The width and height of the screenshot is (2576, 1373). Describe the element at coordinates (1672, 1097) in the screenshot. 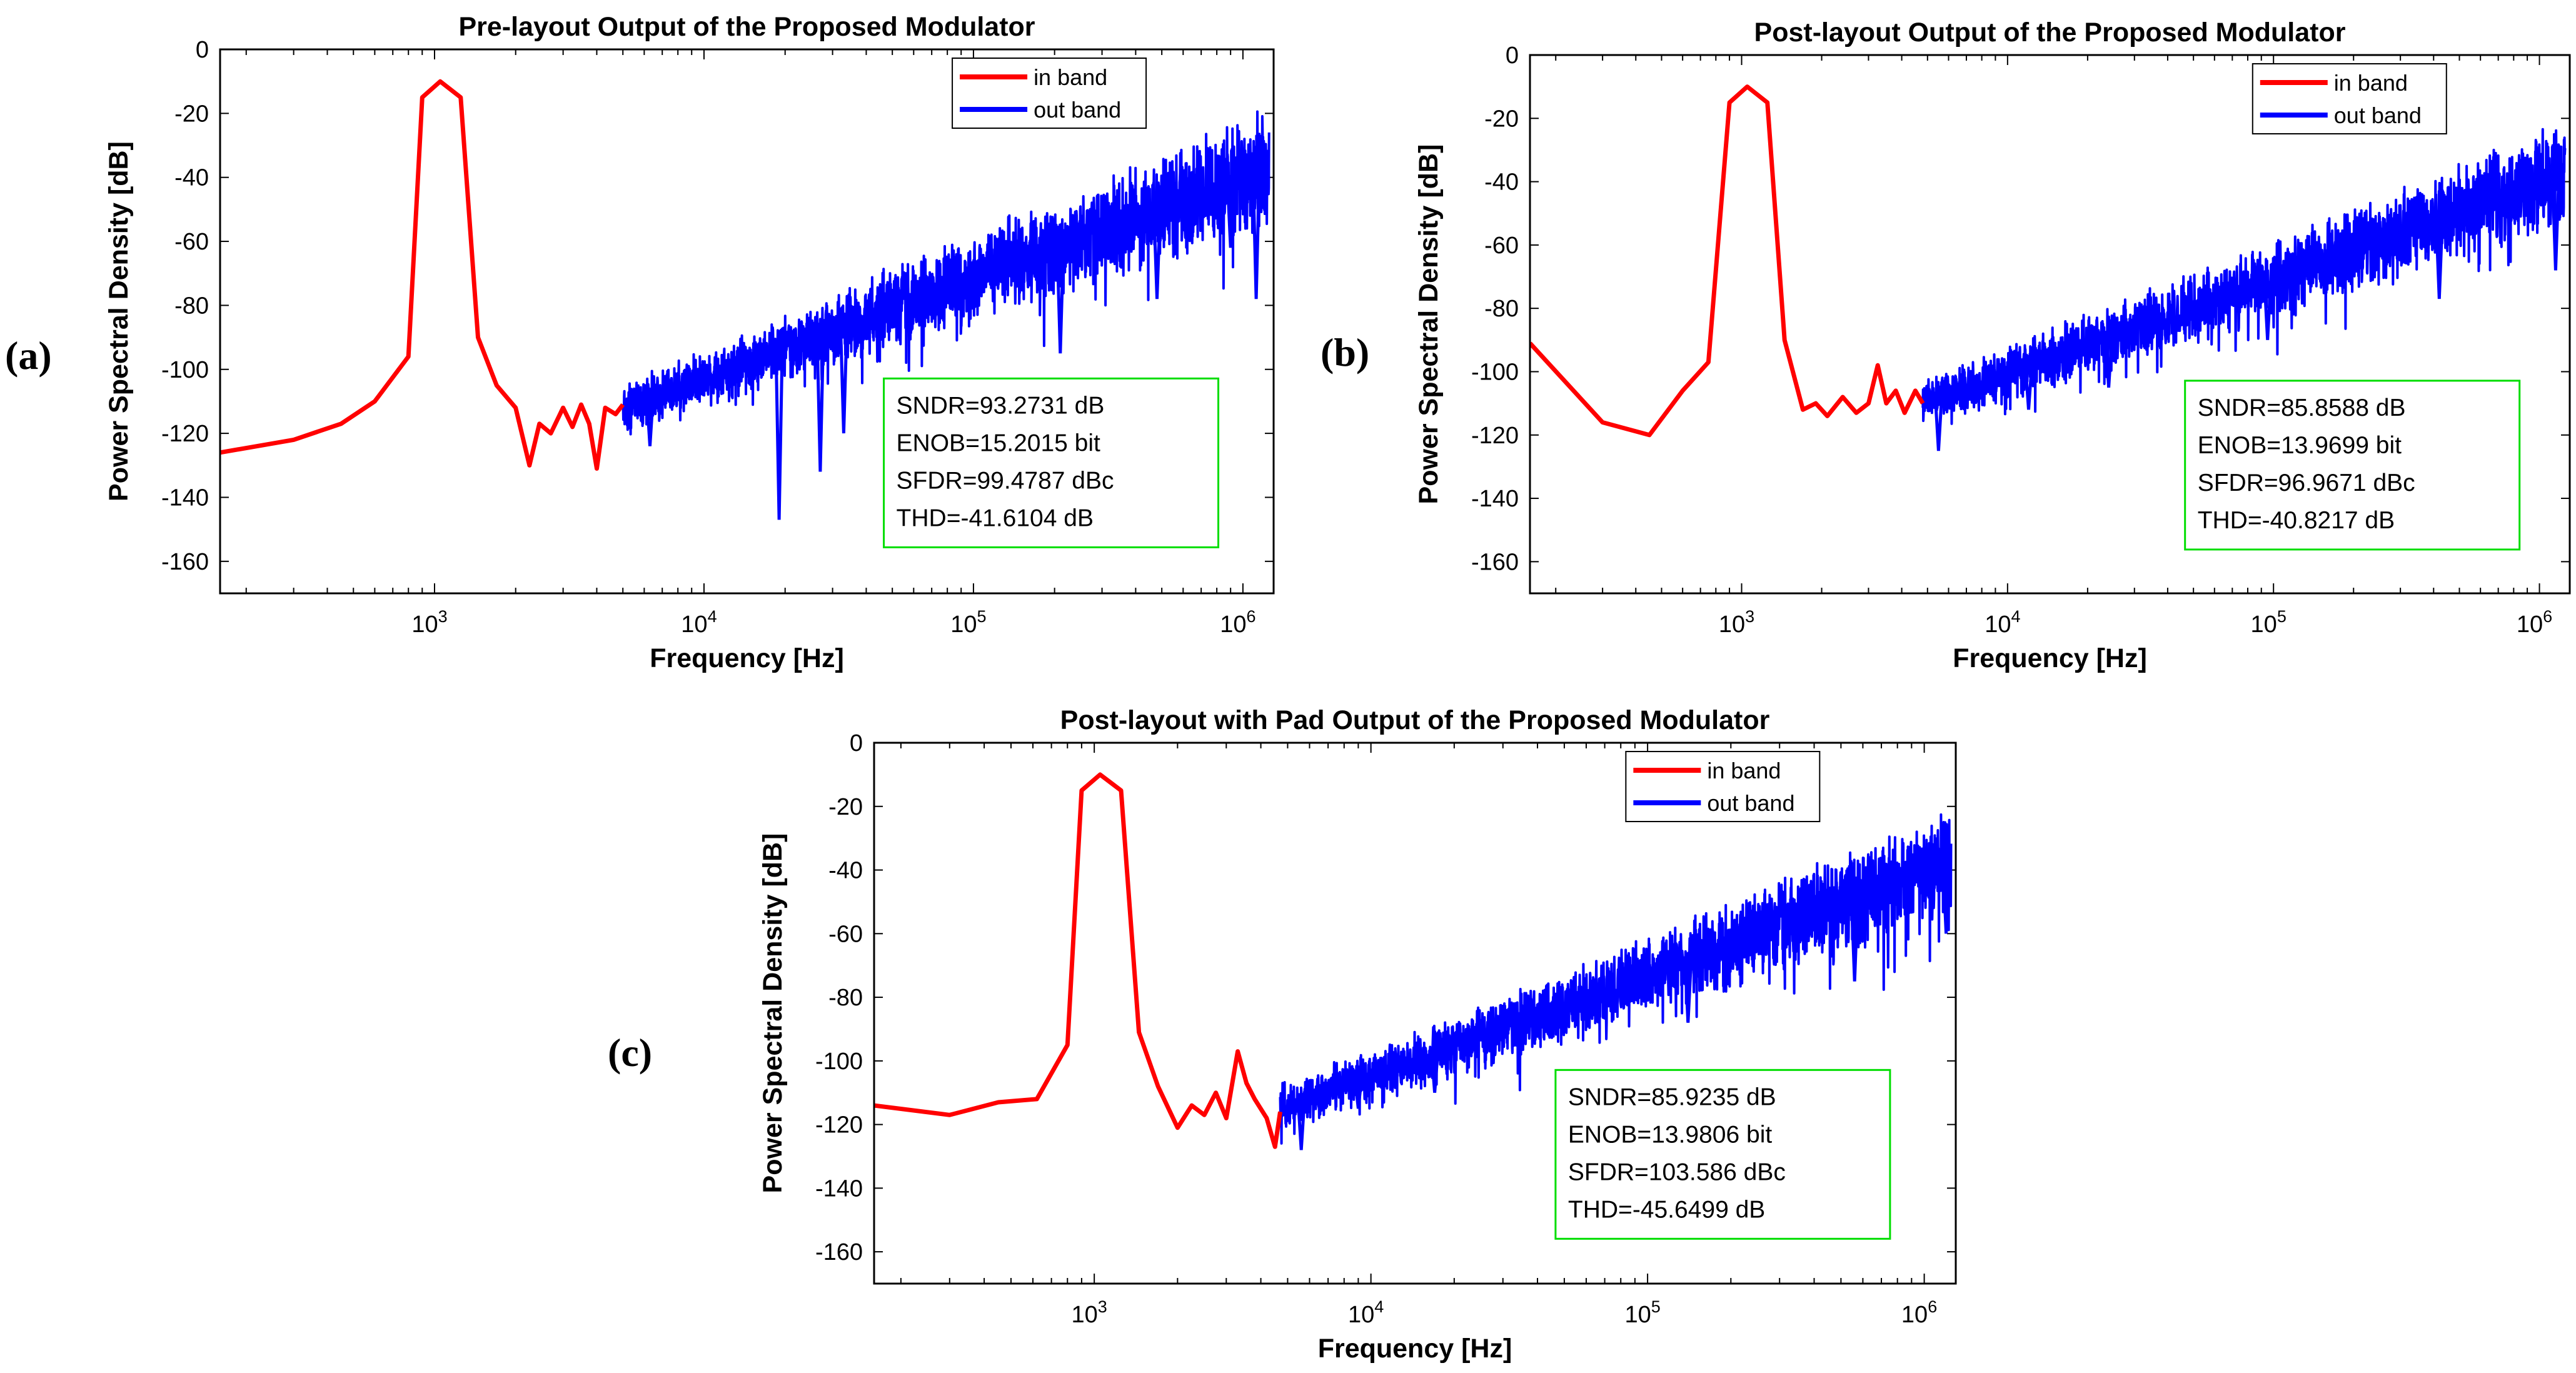

I see `stats-line: SNDR=85.9235 dB` at that location.